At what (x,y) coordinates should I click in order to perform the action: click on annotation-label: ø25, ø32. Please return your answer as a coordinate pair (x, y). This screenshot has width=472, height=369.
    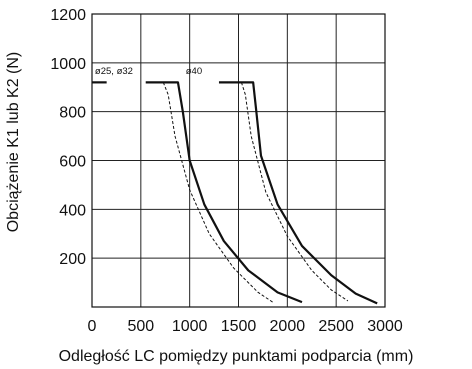
    Looking at the image, I should click on (114, 71).